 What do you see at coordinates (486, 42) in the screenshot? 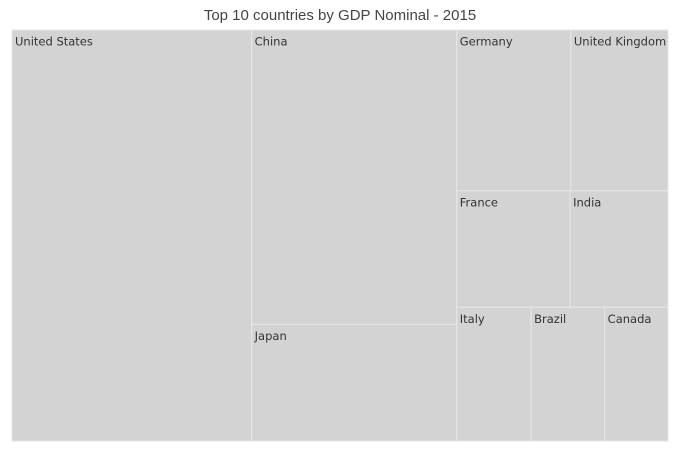
I see `cell-label: Germany` at bounding box center [486, 42].